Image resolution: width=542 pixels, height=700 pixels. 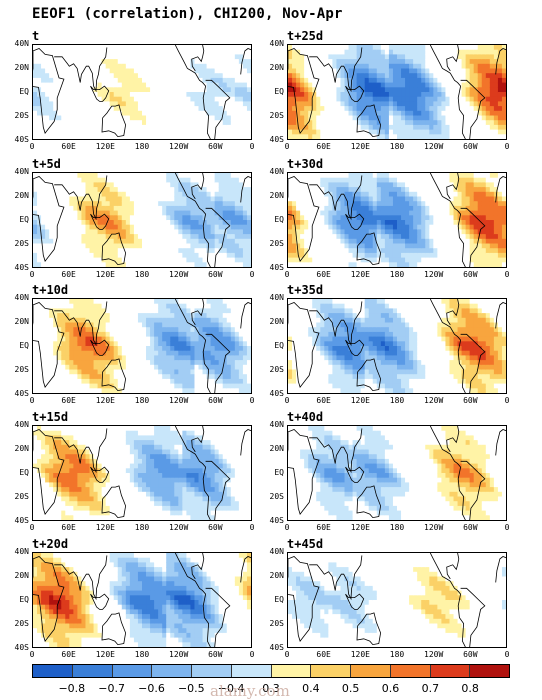 What do you see at coordinates (50, 417) in the screenshot?
I see `panel-lag-label: t+15d` at bounding box center [50, 417].